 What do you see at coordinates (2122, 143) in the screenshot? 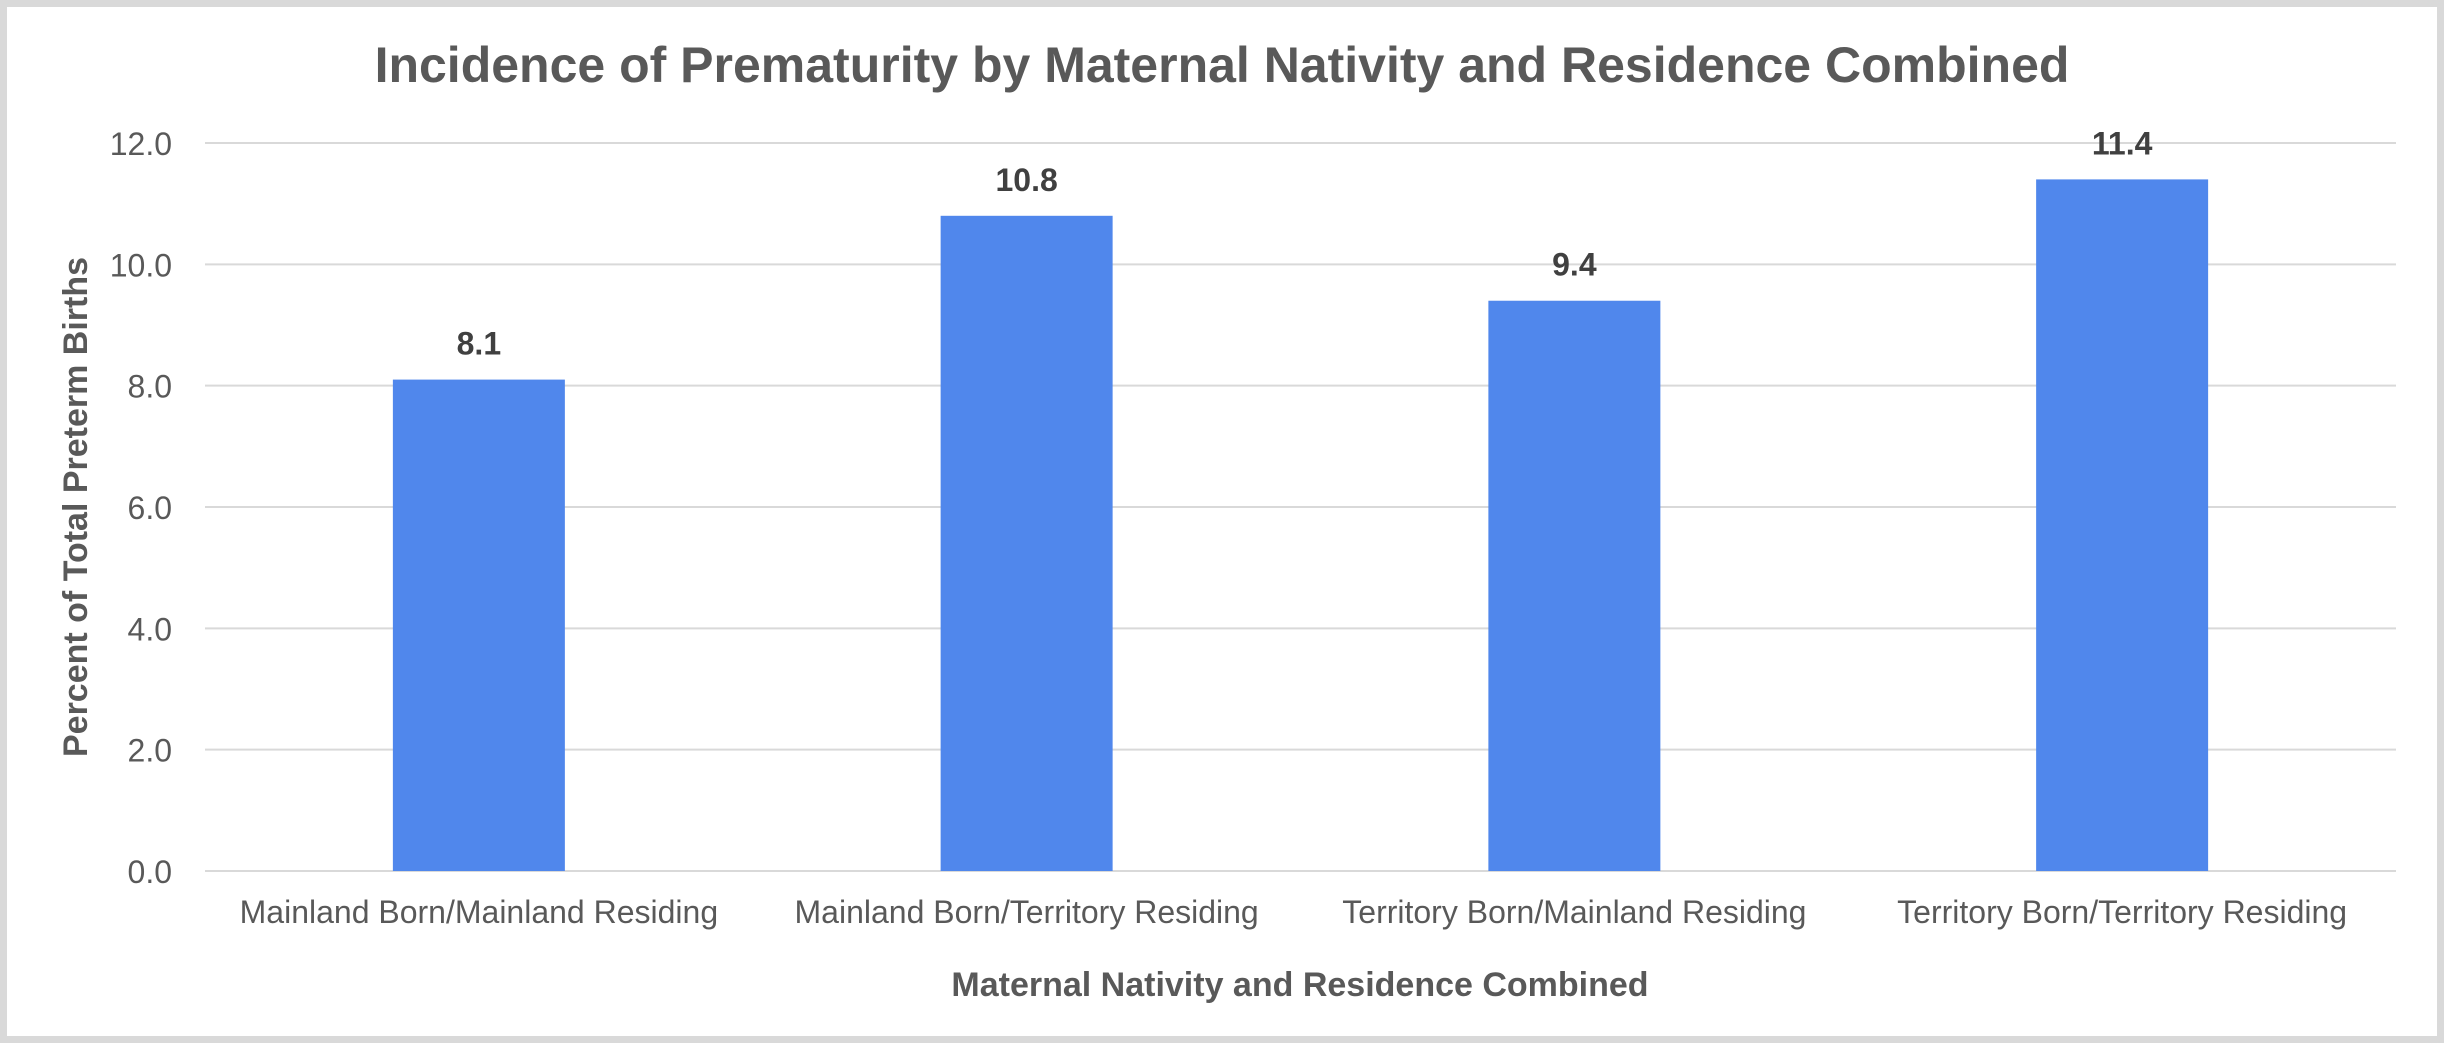
I see `data-label: 11.4` at bounding box center [2122, 143].